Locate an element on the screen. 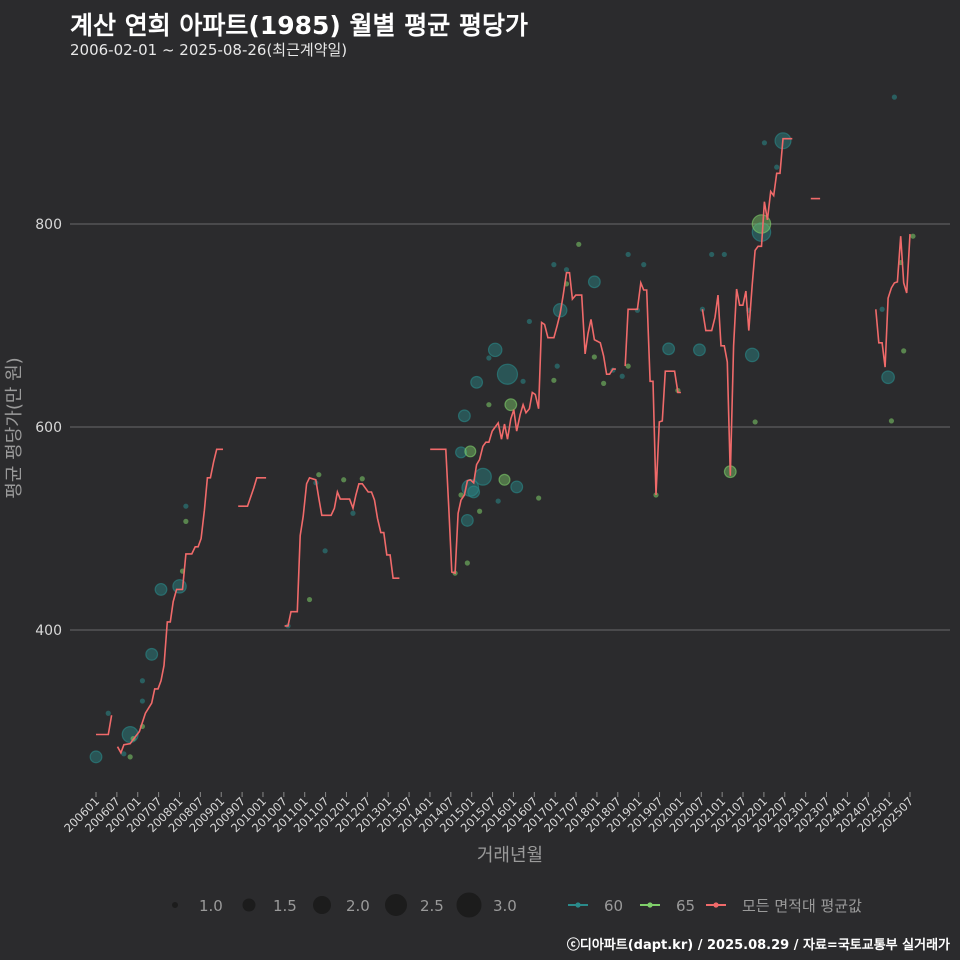 Image resolution: width=960 pixels, height=960 pixels. legend-color-label: 65 is located at coordinates (685, 906).